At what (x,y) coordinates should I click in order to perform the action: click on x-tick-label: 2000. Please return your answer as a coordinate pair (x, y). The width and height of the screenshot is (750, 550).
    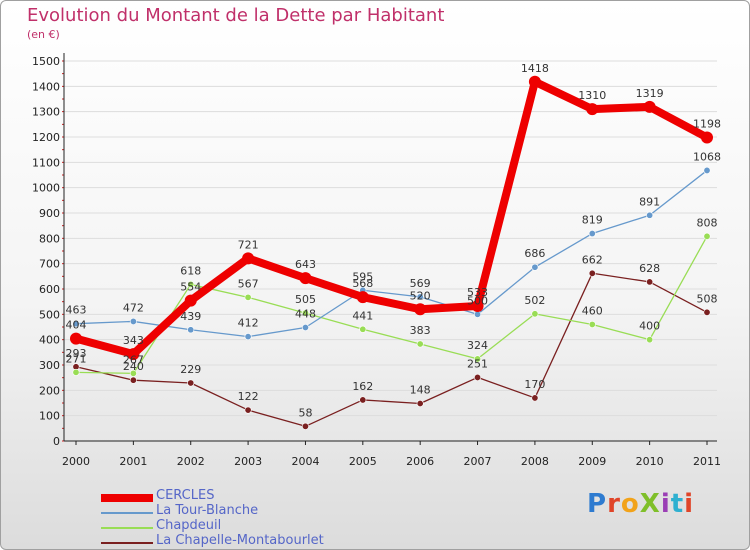
    Looking at the image, I should click on (76, 461).